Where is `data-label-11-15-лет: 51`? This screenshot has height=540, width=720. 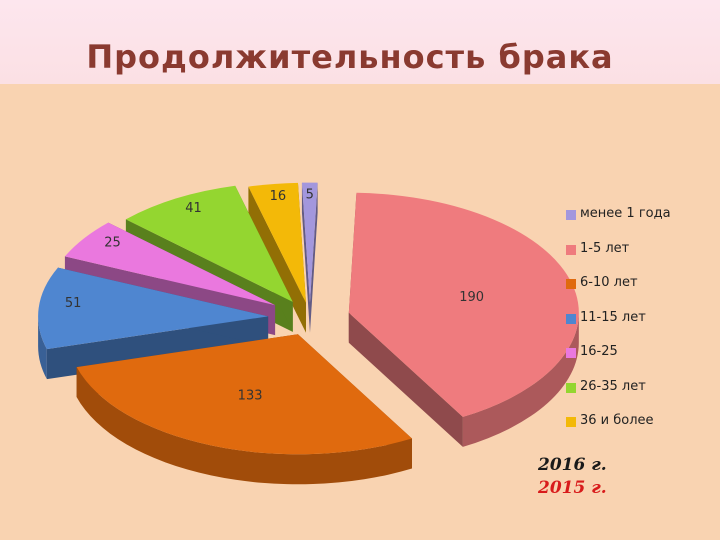
data-label-11-15-лет: 51 is located at coordinates (73, 303).